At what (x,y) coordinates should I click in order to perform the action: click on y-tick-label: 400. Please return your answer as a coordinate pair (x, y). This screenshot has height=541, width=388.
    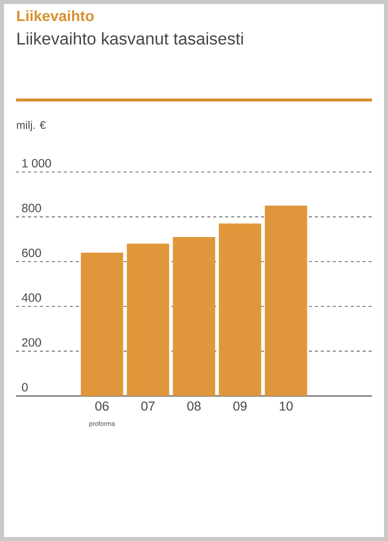
    Looking at the image, I should click on (31, 297).